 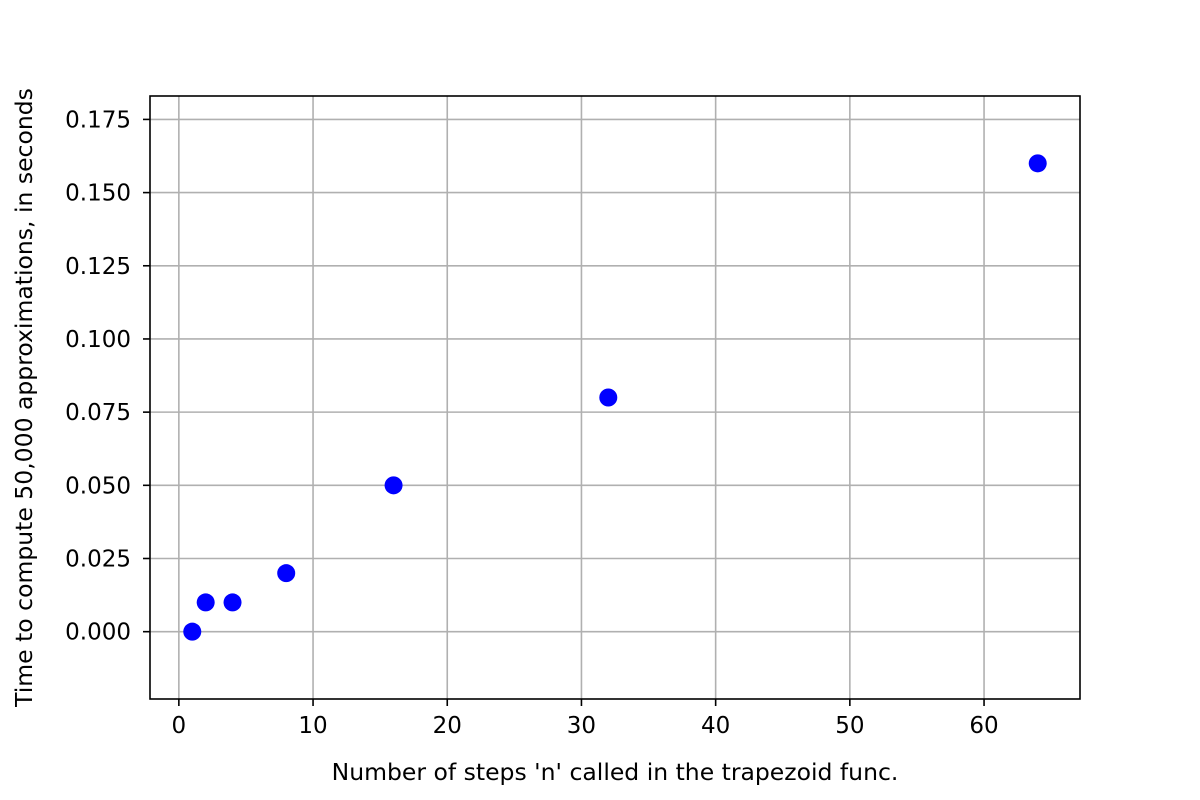 I want to click on x-tick-label: 40, so click(x=715, y=726).